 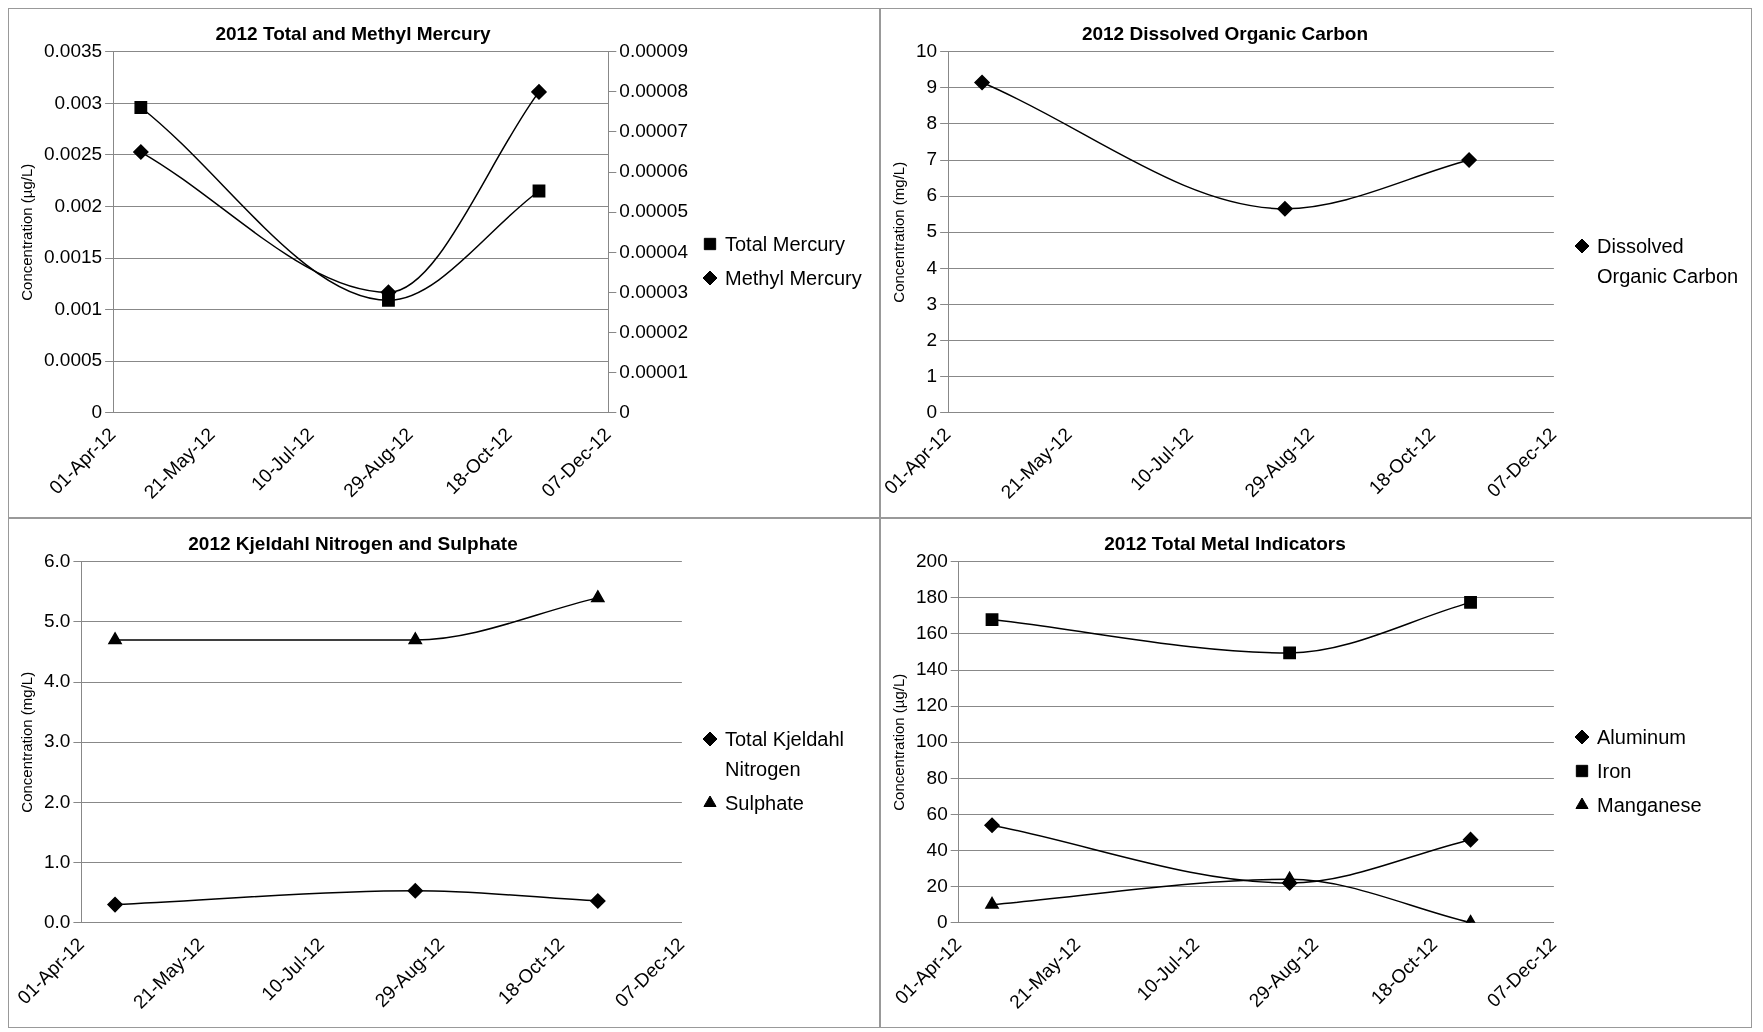 What do you see at coordinates (57, 861) in the screenshot?
I see `y-tick-label: 1.0` at bounding box center [57, 861].